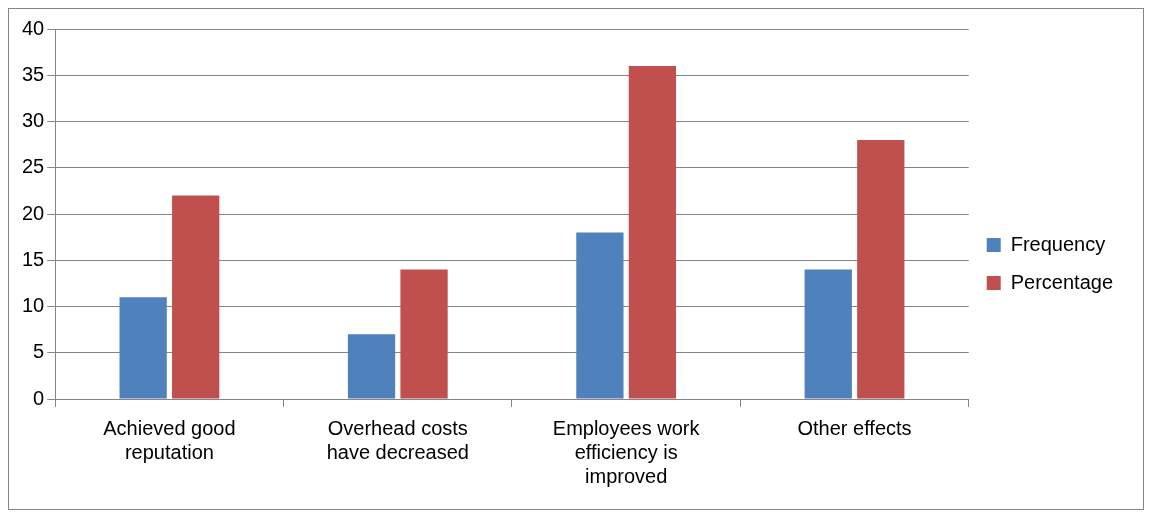  Describe the element at coordinates (626, 451) in the screenshot. I see `x-tick-label: Employees work efficiency is improved` at that location.